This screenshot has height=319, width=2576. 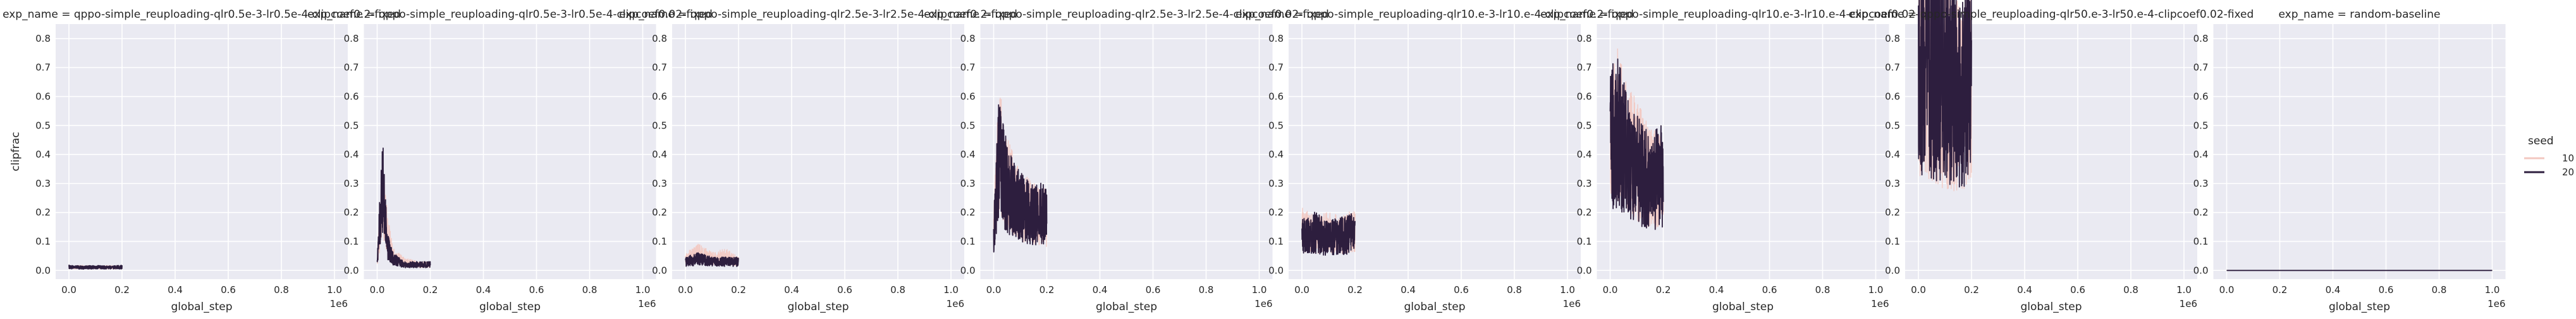 What do you see at coordinates (2541, 141) in the screenshot?
I see `legend-title: seed` at bounding box center [2541, 141].